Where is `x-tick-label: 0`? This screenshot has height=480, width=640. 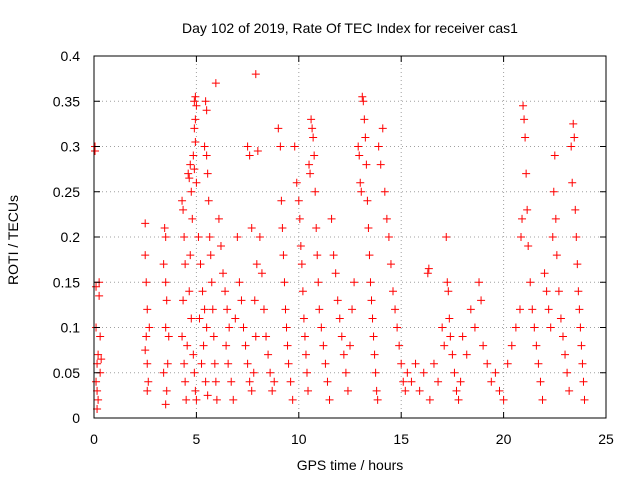 x-tick-label: 0 is located at coordinates (94, 439).